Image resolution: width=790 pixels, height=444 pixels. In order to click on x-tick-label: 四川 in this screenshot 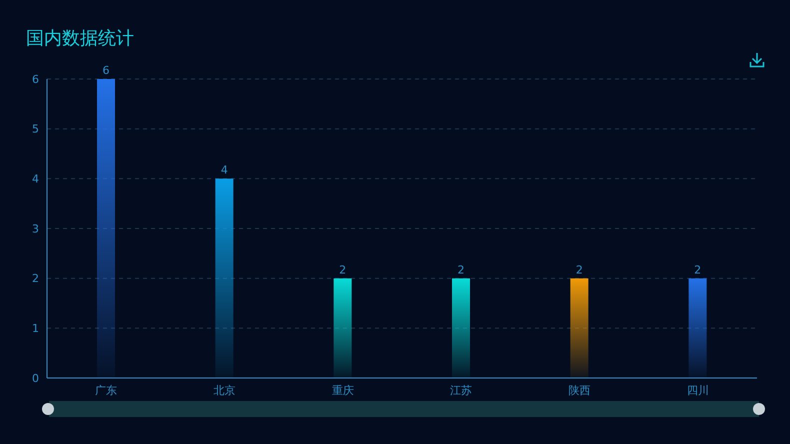, I will do `click(697, 390)`.